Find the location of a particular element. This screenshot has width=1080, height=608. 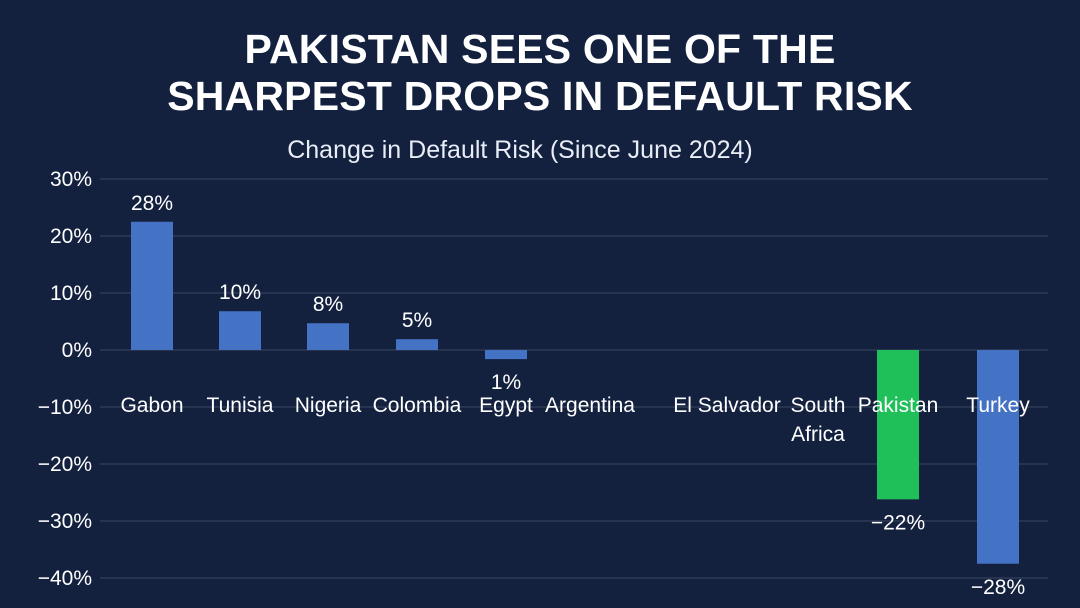

x-category-label: Egypt is located at coordinates (506, 405).